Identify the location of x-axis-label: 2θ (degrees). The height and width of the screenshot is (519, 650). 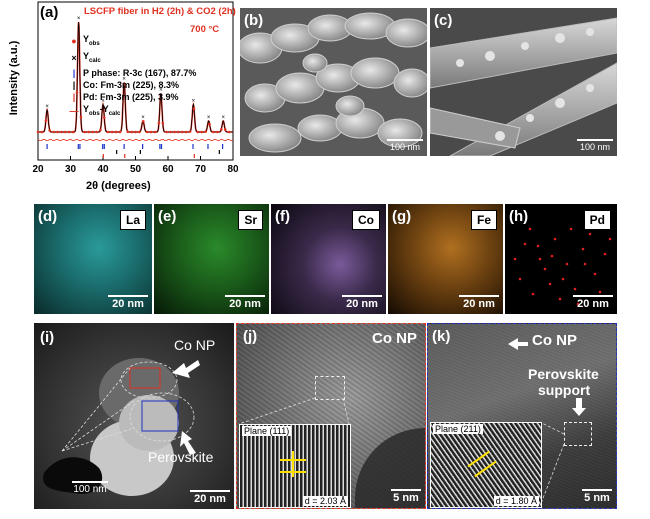
(118, 186).